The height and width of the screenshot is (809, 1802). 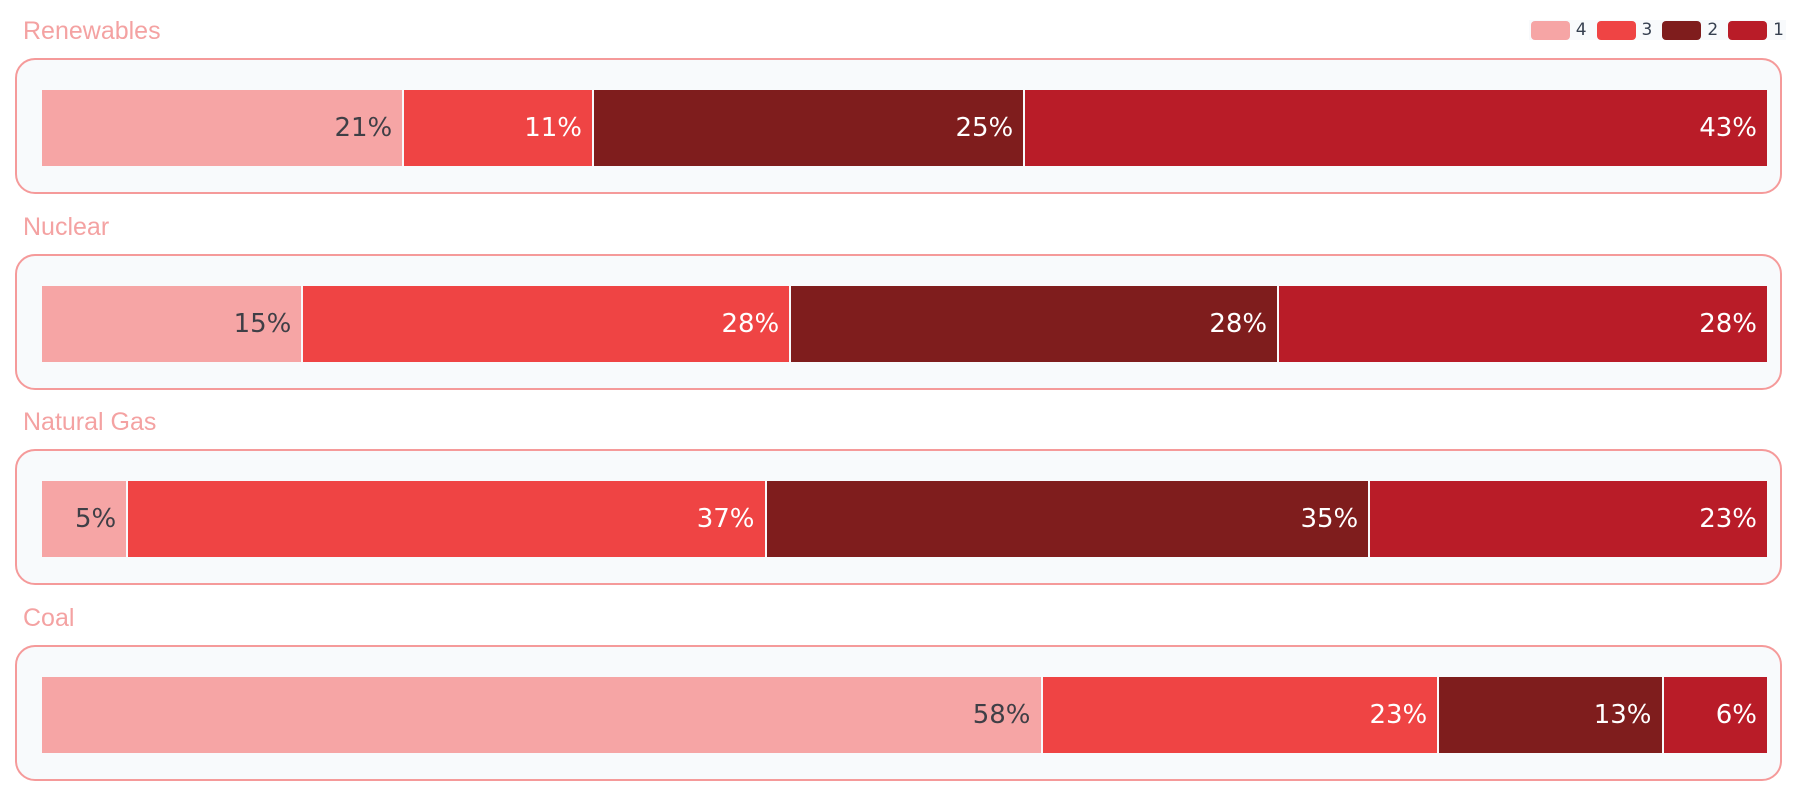 I want to click on stacked-bar: 58% 23% 13% 6%, so click(x=904, y=715).